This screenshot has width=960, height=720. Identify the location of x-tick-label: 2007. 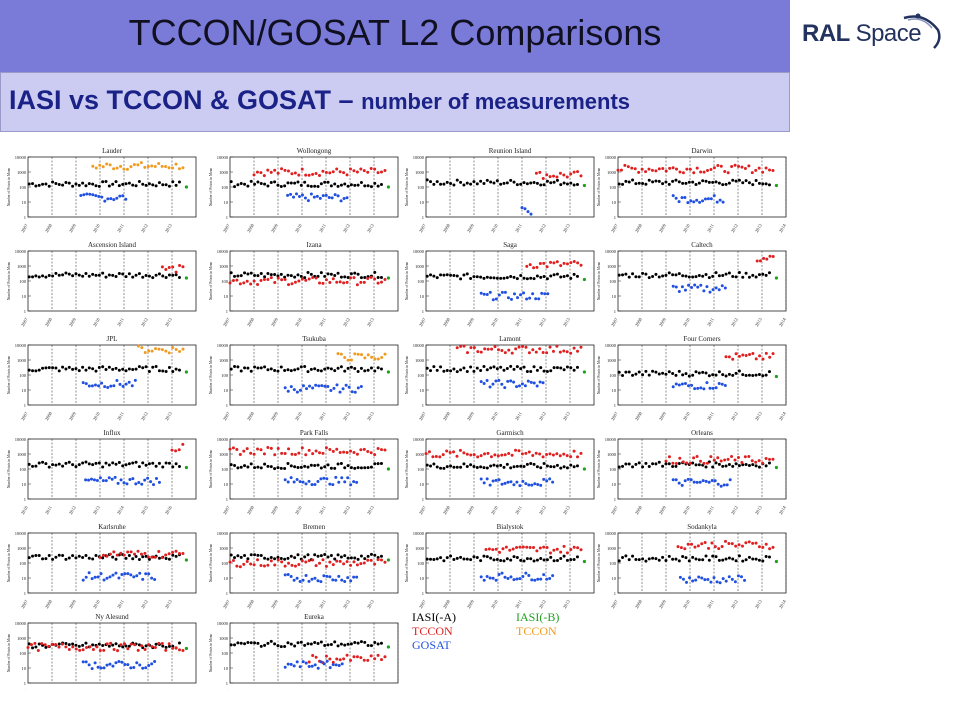
(226, 603).